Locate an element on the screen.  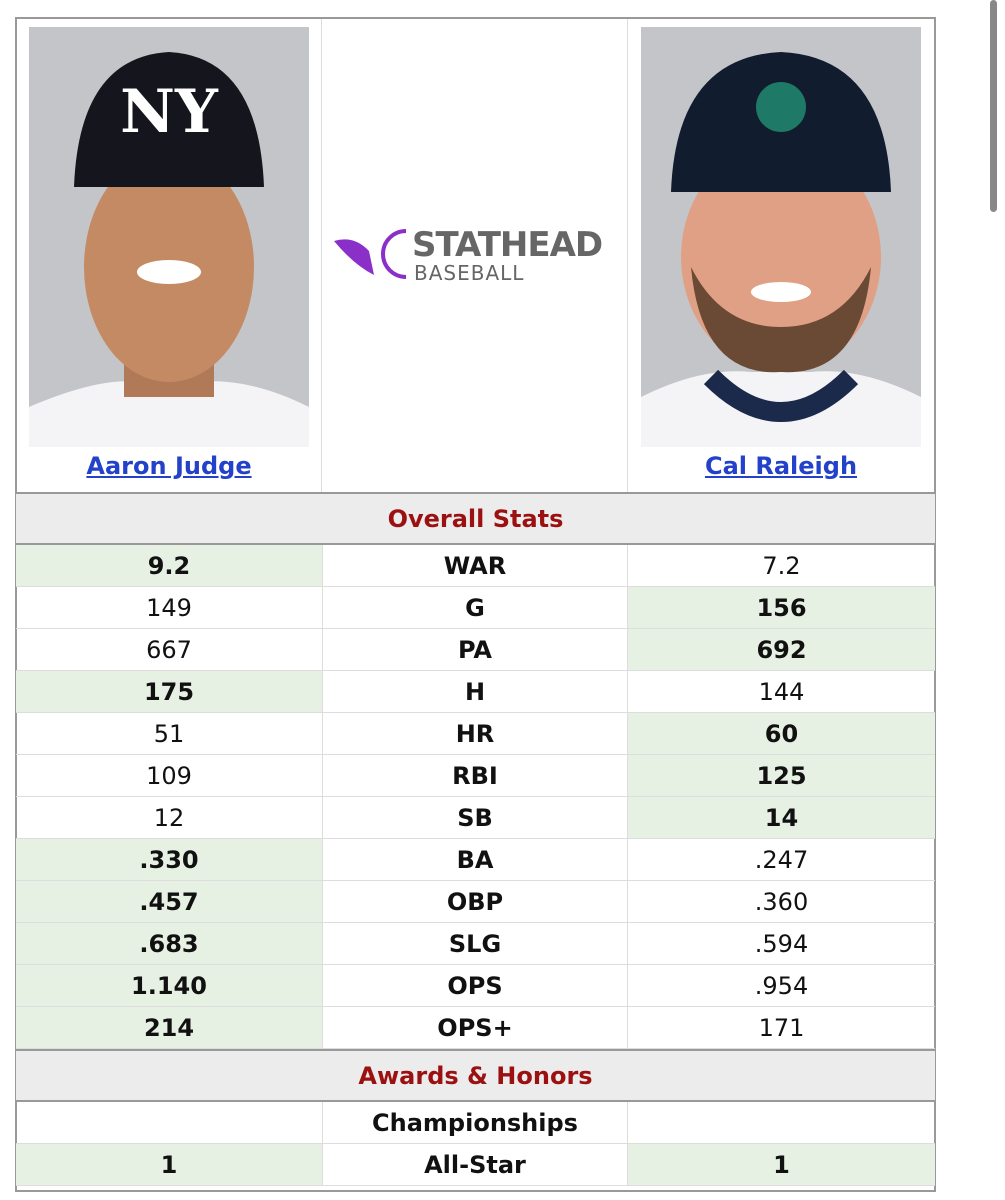
stat-value: 214 is located at coordinates (169, 1028).